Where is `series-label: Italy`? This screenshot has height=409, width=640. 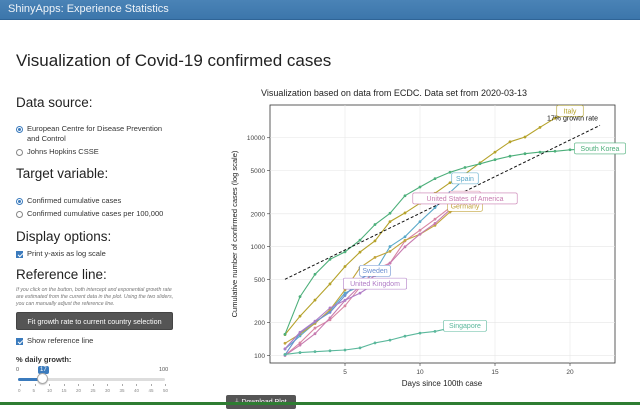
series-label: Italy is located at coordinates (570, 111).